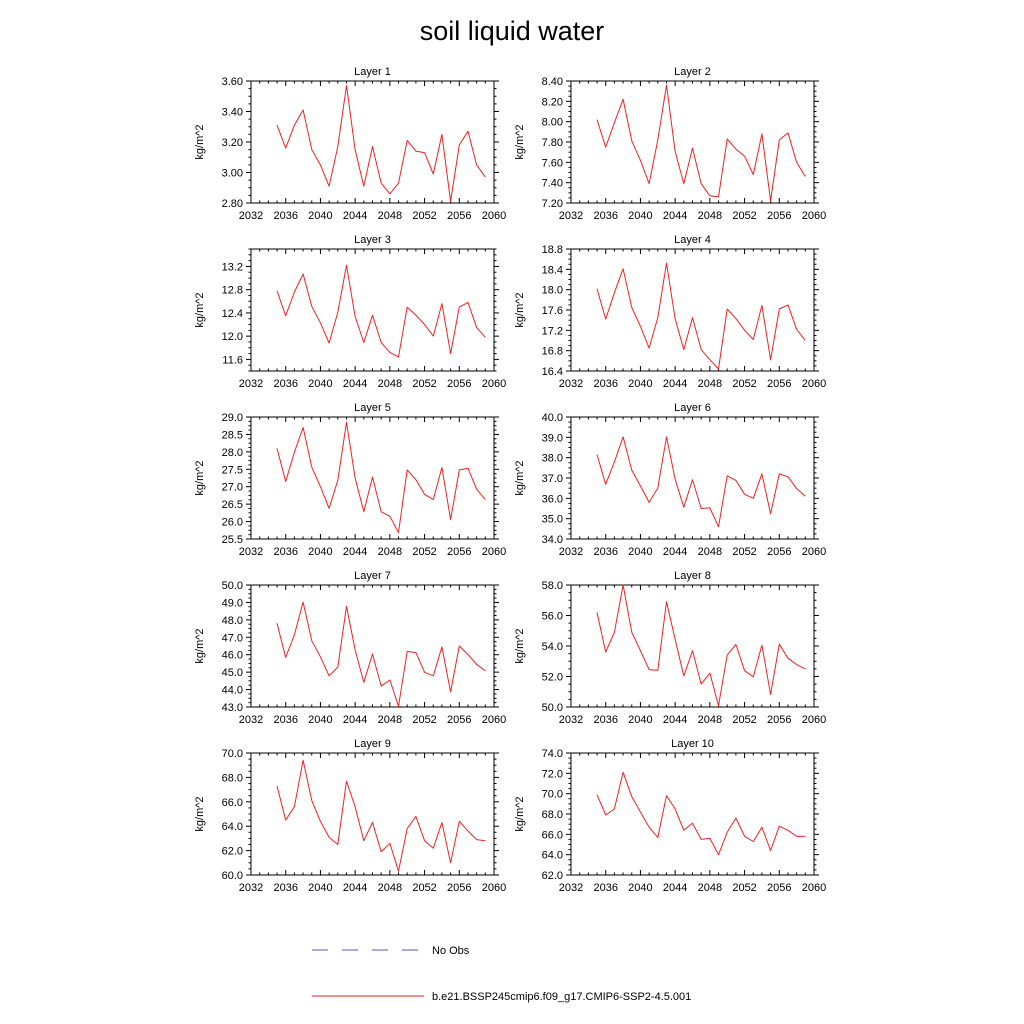  Describe the element at coordinates (552, 311) in the screenshot. I see `y-tick-label: 17.6` at that location.